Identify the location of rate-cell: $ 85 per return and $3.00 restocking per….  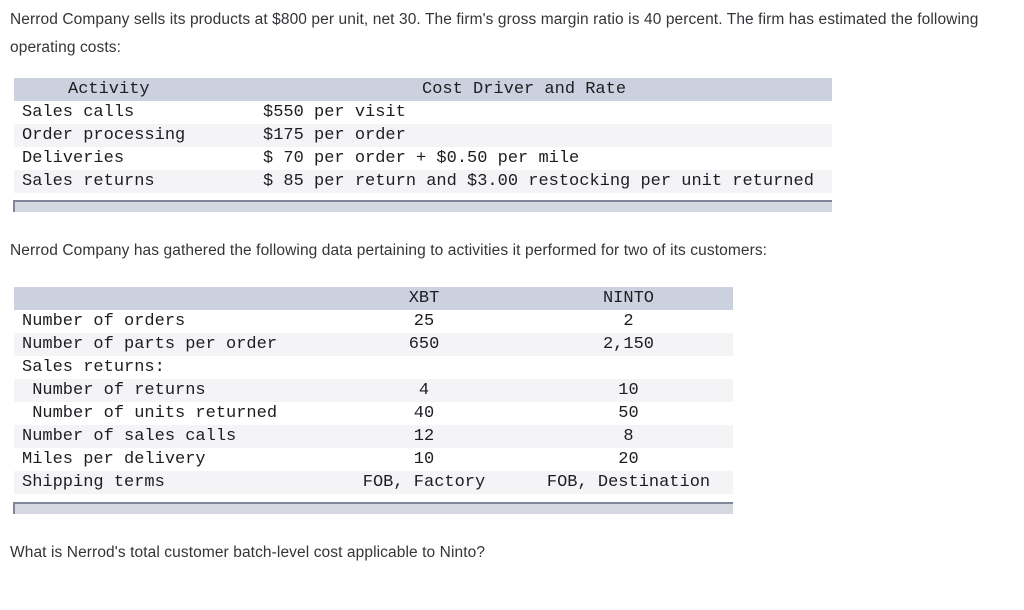
(538, 181).